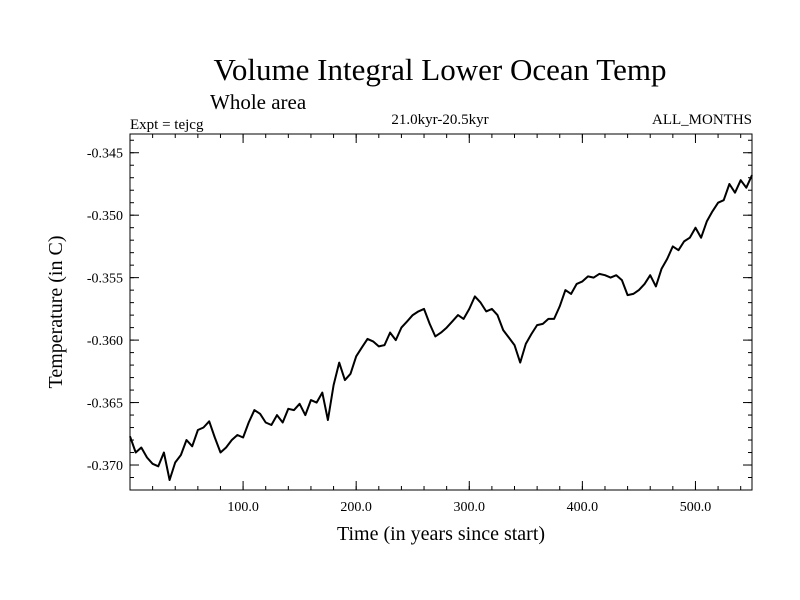  Describe the element at coordinates (441, 534) in the screenshot. I see `x-axis-label: Time (in years since start)` at that location.